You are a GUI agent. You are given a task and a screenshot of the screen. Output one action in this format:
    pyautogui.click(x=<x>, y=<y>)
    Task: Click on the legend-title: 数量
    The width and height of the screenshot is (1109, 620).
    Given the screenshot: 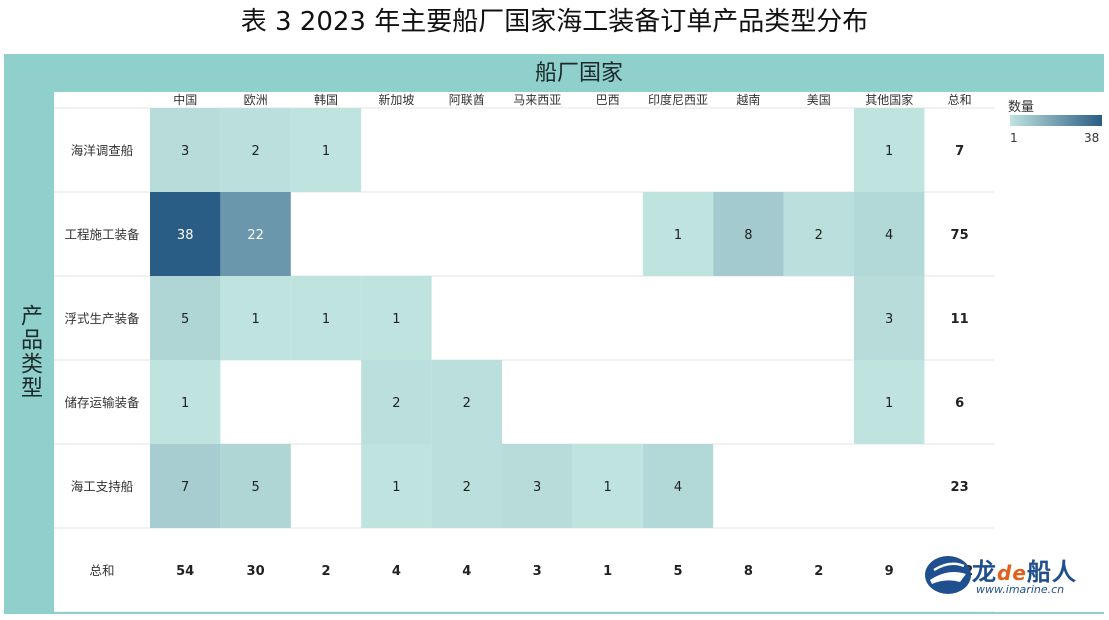 What is the action you would take?
    pyautogui.click(x=1021, y=107)
    